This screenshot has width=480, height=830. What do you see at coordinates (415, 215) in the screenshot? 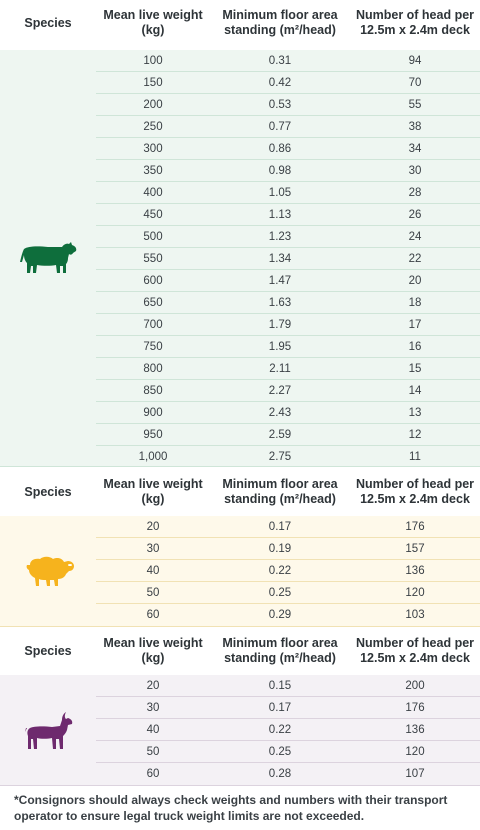
I see `cell-head: 26` at bounding box center [415, 215].